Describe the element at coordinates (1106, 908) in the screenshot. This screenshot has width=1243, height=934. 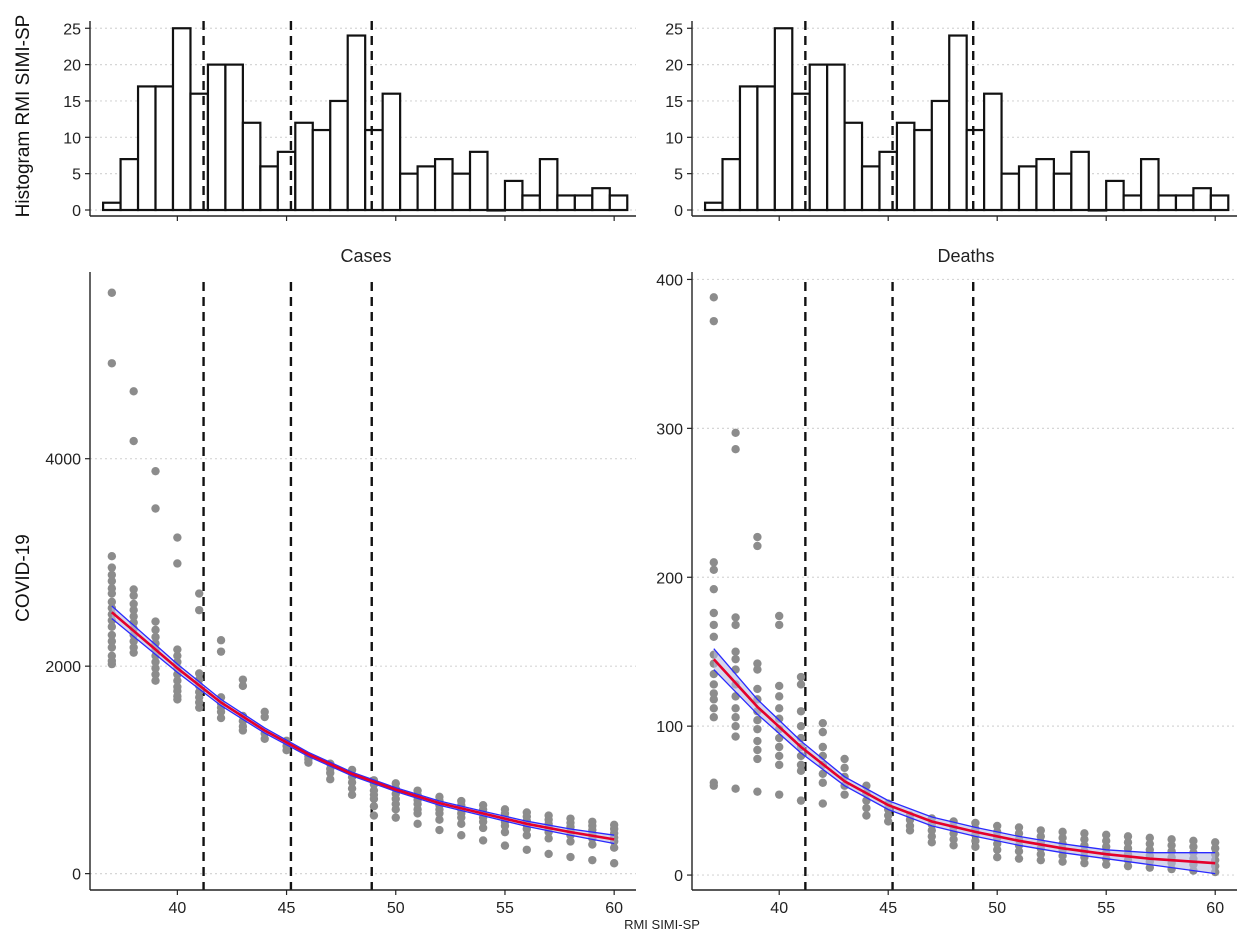
I see `x-tick-label: 55` at that location.